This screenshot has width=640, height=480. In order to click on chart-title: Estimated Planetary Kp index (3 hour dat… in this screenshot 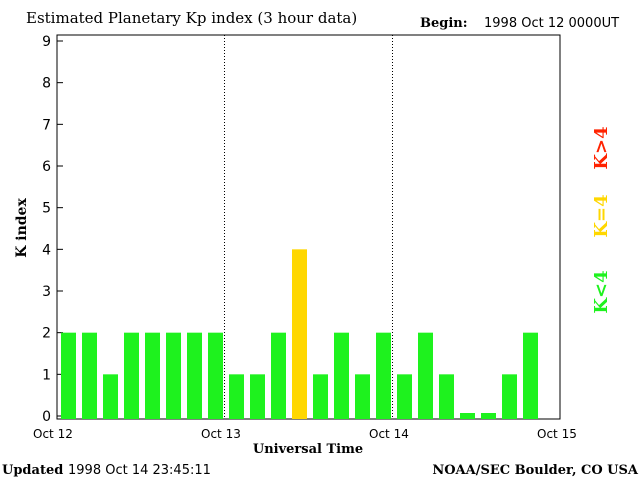, I will do `click(191, 18)`.